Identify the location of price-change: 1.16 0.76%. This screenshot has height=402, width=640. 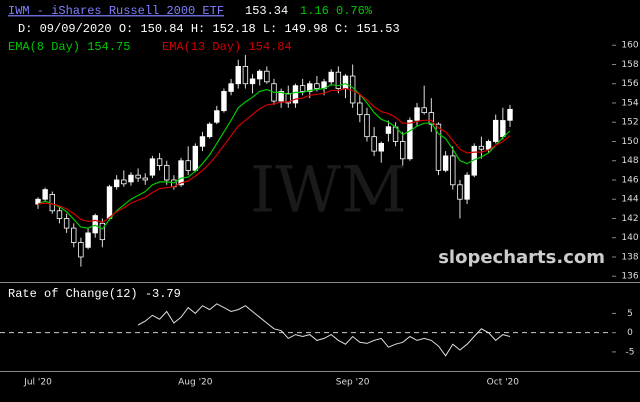
(336, 11).